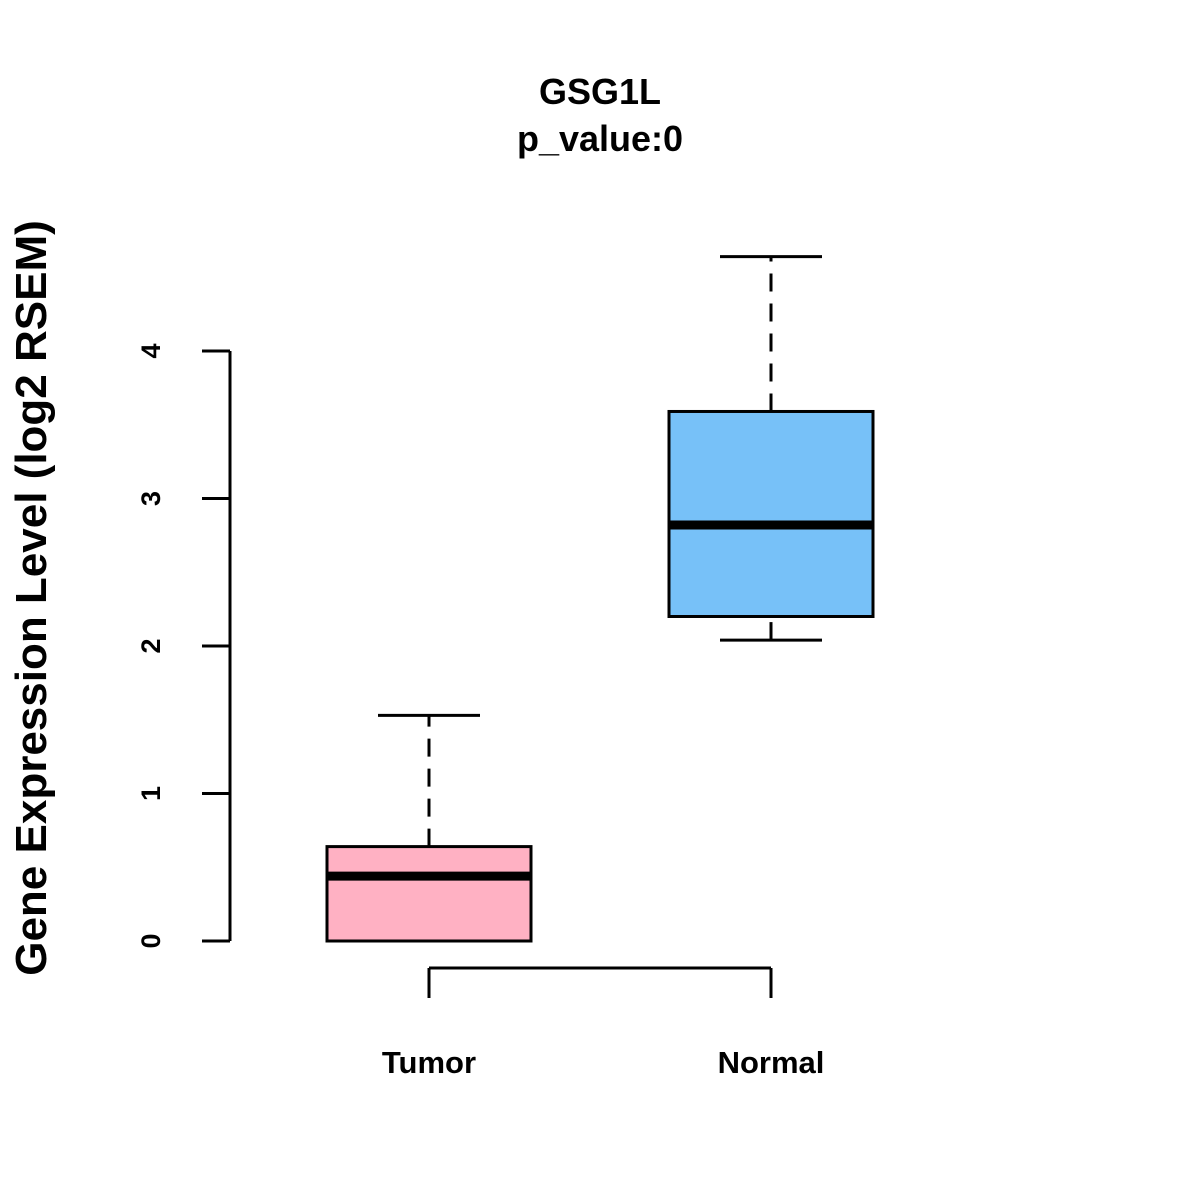  What do you see at coordinates (31, 598) in the screenshot?
I see `y-axis-label: Gene Expression Level (log2 RSEM)` at bounding box center [31, 598].